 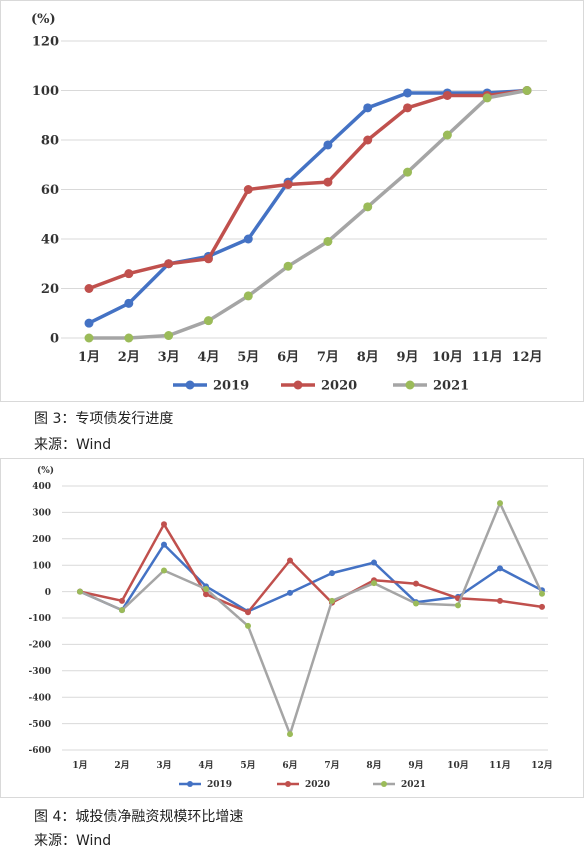 I want to click on y-tick-label: -600, so click(x=39, y=751).